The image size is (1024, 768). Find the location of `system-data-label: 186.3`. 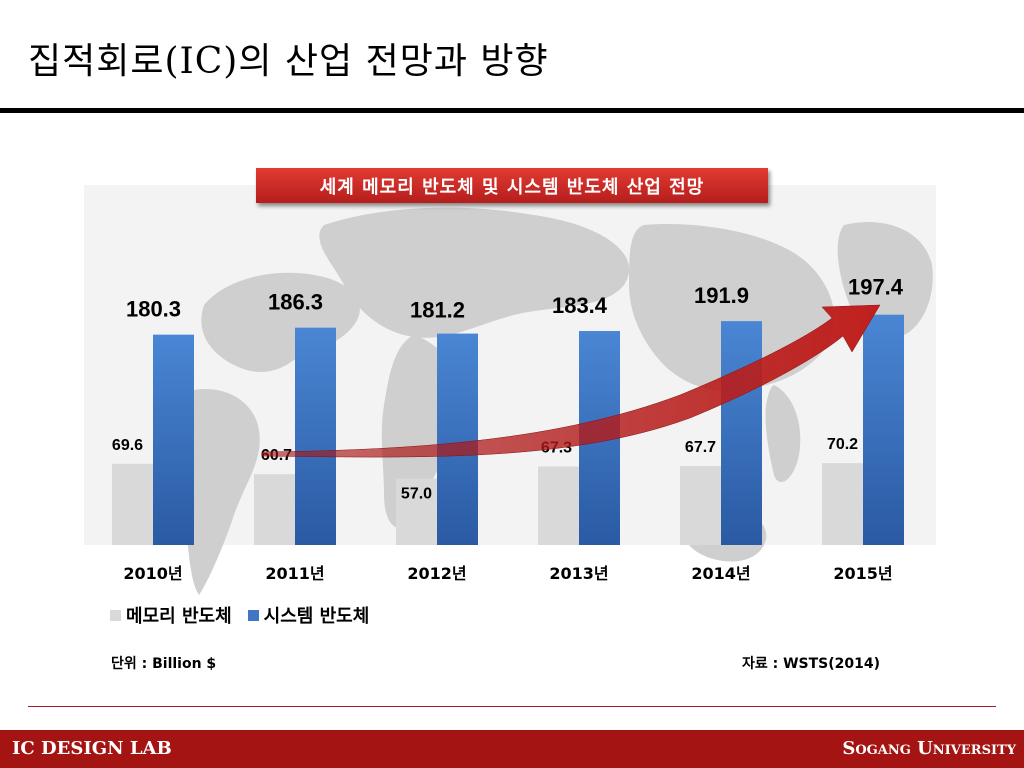

system-data-label: 186.3 is located at coordinates (295, 302).